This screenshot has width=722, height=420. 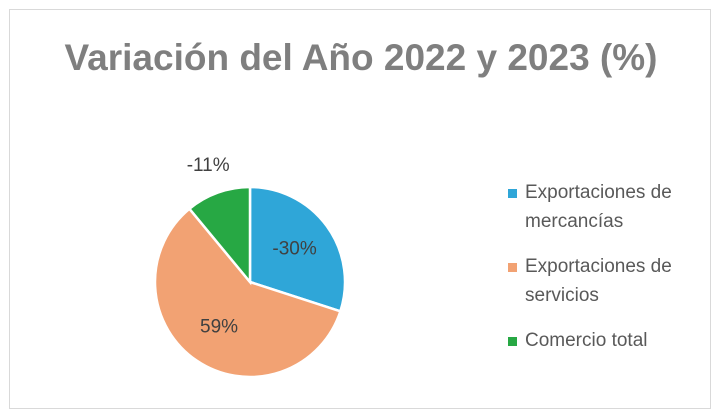 I want to click on legend-label: Comercio total, so click(x=586, y=340).